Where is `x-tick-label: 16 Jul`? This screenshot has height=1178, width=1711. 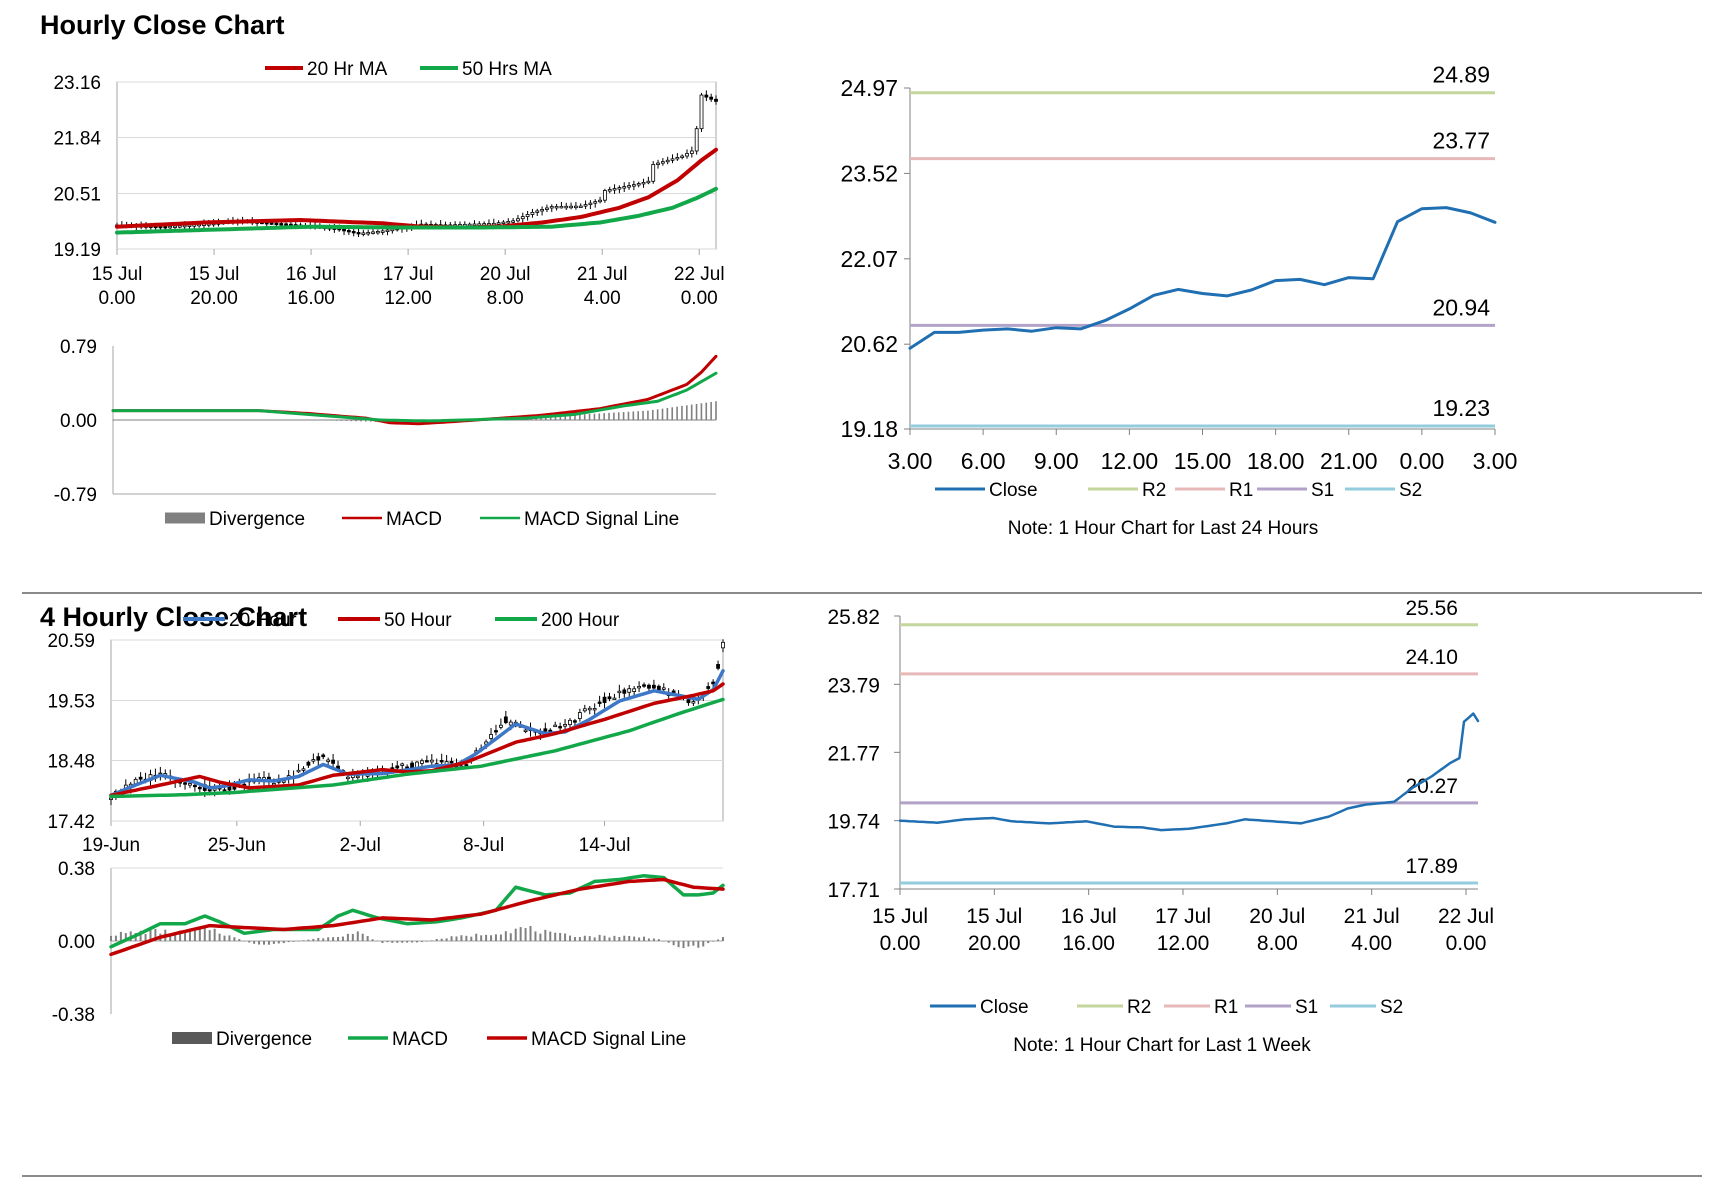 x-tick-label: 16 Jul is located at coordinates (1089, 916).